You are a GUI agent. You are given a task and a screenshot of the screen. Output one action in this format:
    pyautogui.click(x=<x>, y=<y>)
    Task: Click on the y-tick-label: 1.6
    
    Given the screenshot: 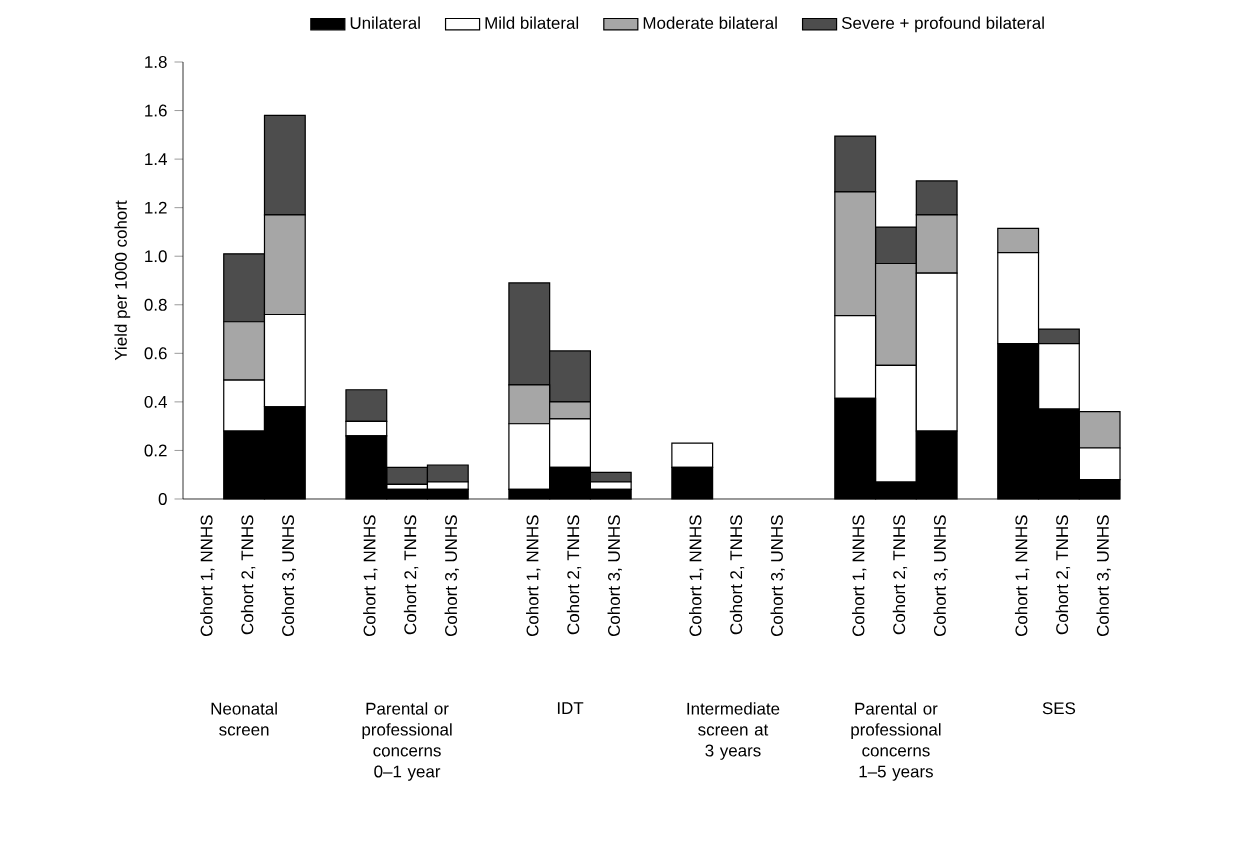 What is the action you would take?
    pyautogui.click(x=156, y=110)
    